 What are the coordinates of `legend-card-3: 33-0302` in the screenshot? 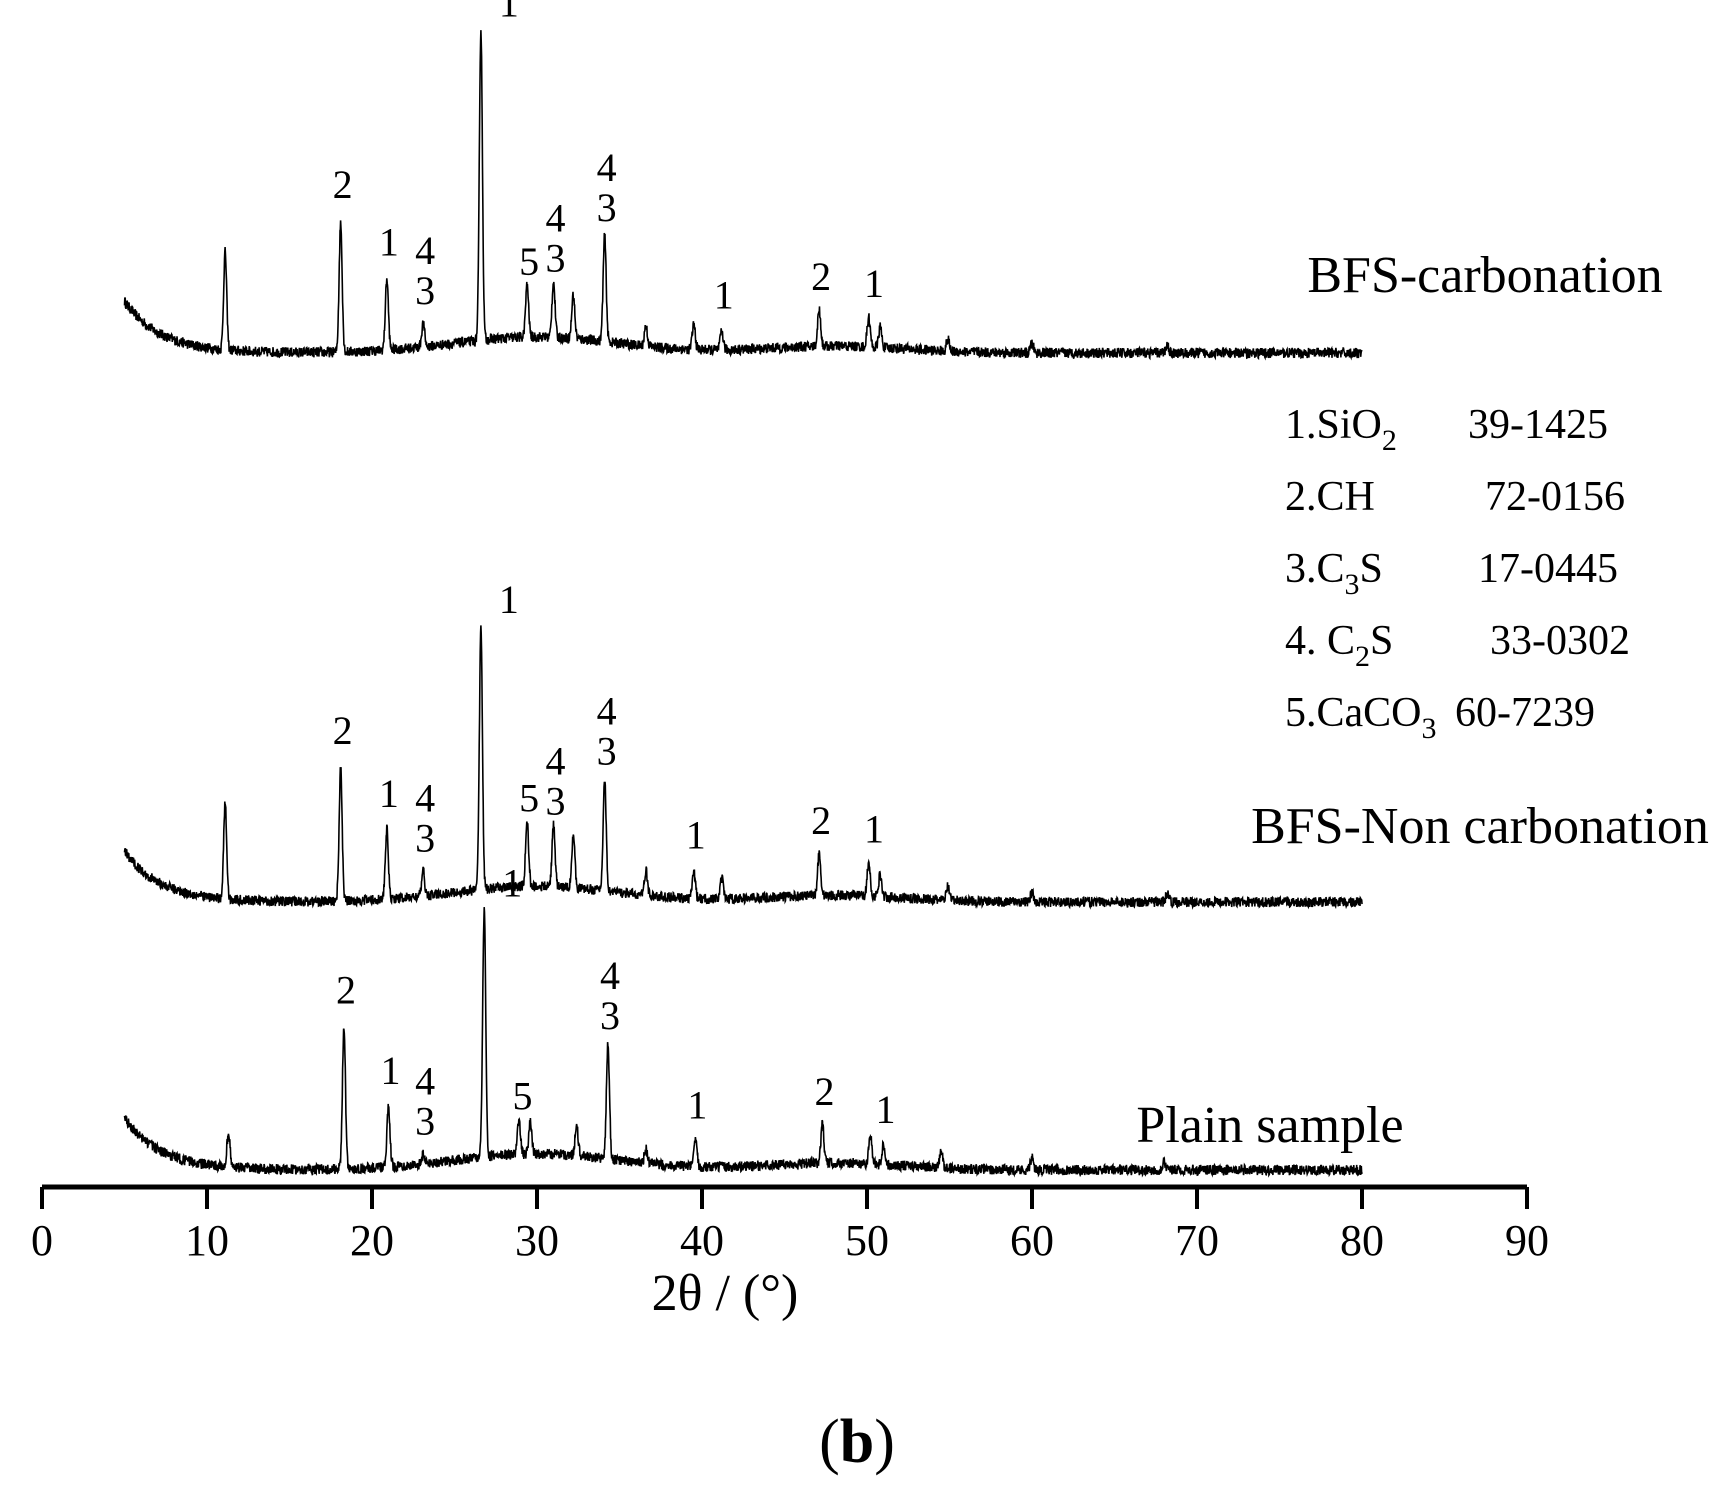 It's located at (1560, 641).